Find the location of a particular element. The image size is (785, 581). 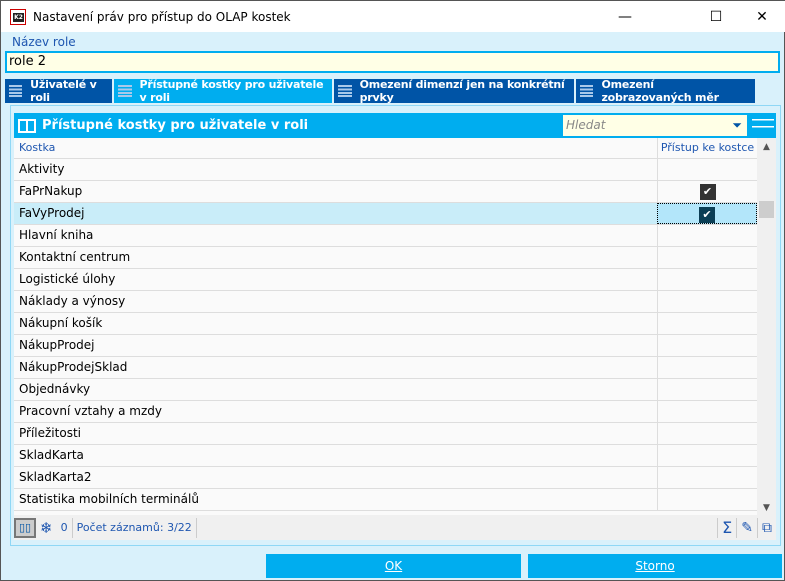

cube-name: NákupProdejSklad is located at coordinates (73, 367).